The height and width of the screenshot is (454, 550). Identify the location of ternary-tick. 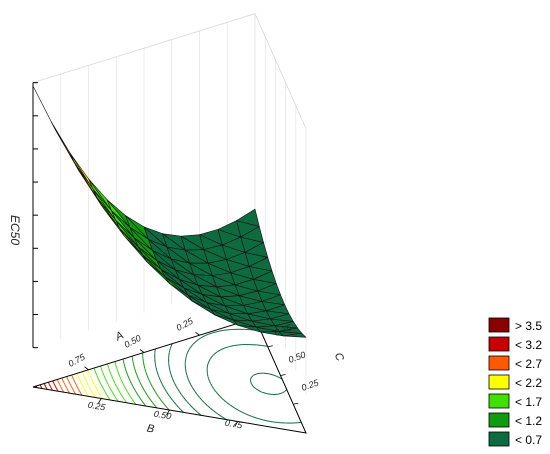
(168, 412).